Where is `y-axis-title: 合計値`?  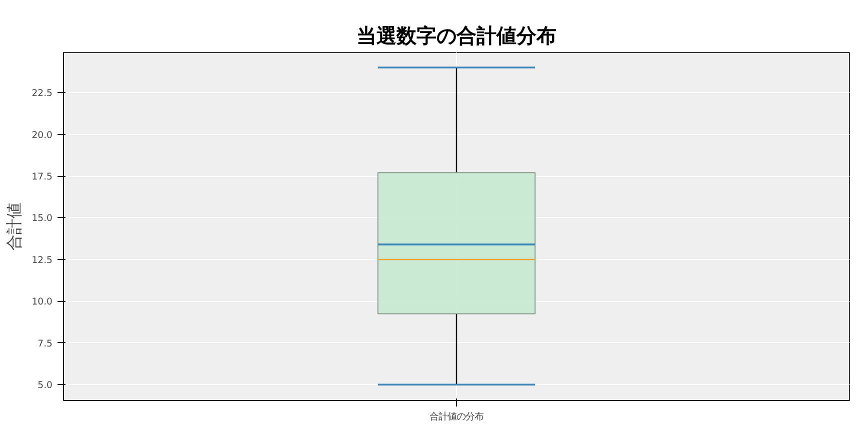
y-axis-title: 合計値 is located at coordinates (14, 226).